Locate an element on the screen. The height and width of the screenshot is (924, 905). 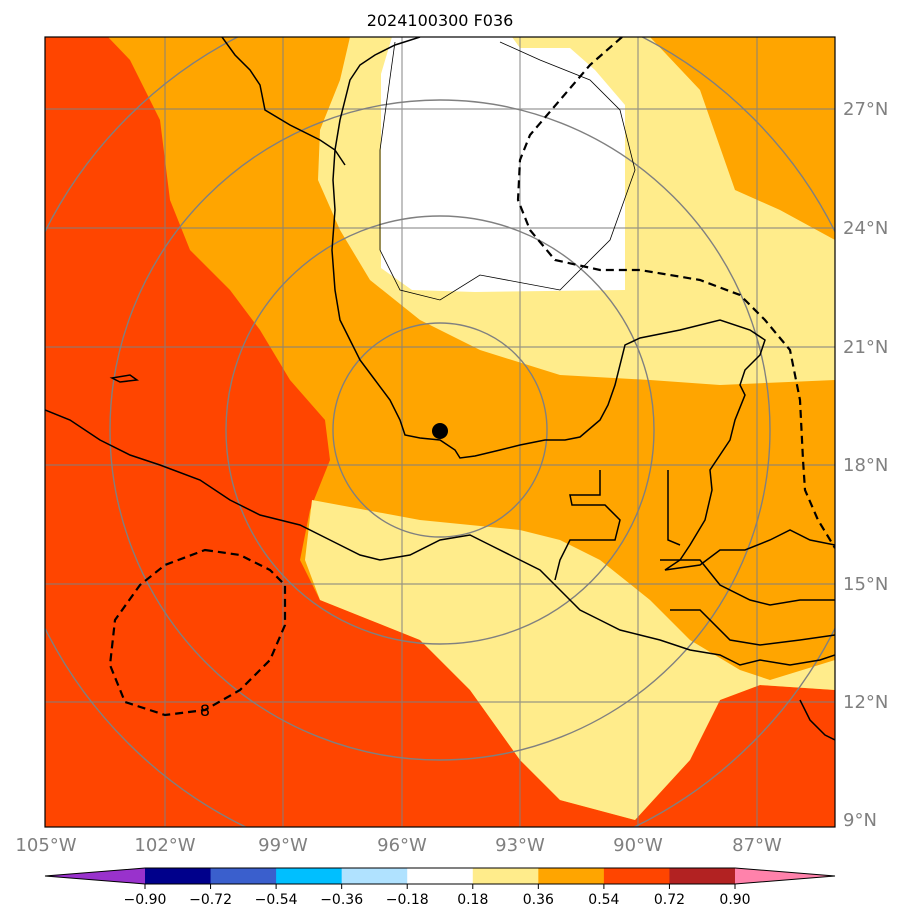
lon-label: 87°W is located at coordinates (757, 845).